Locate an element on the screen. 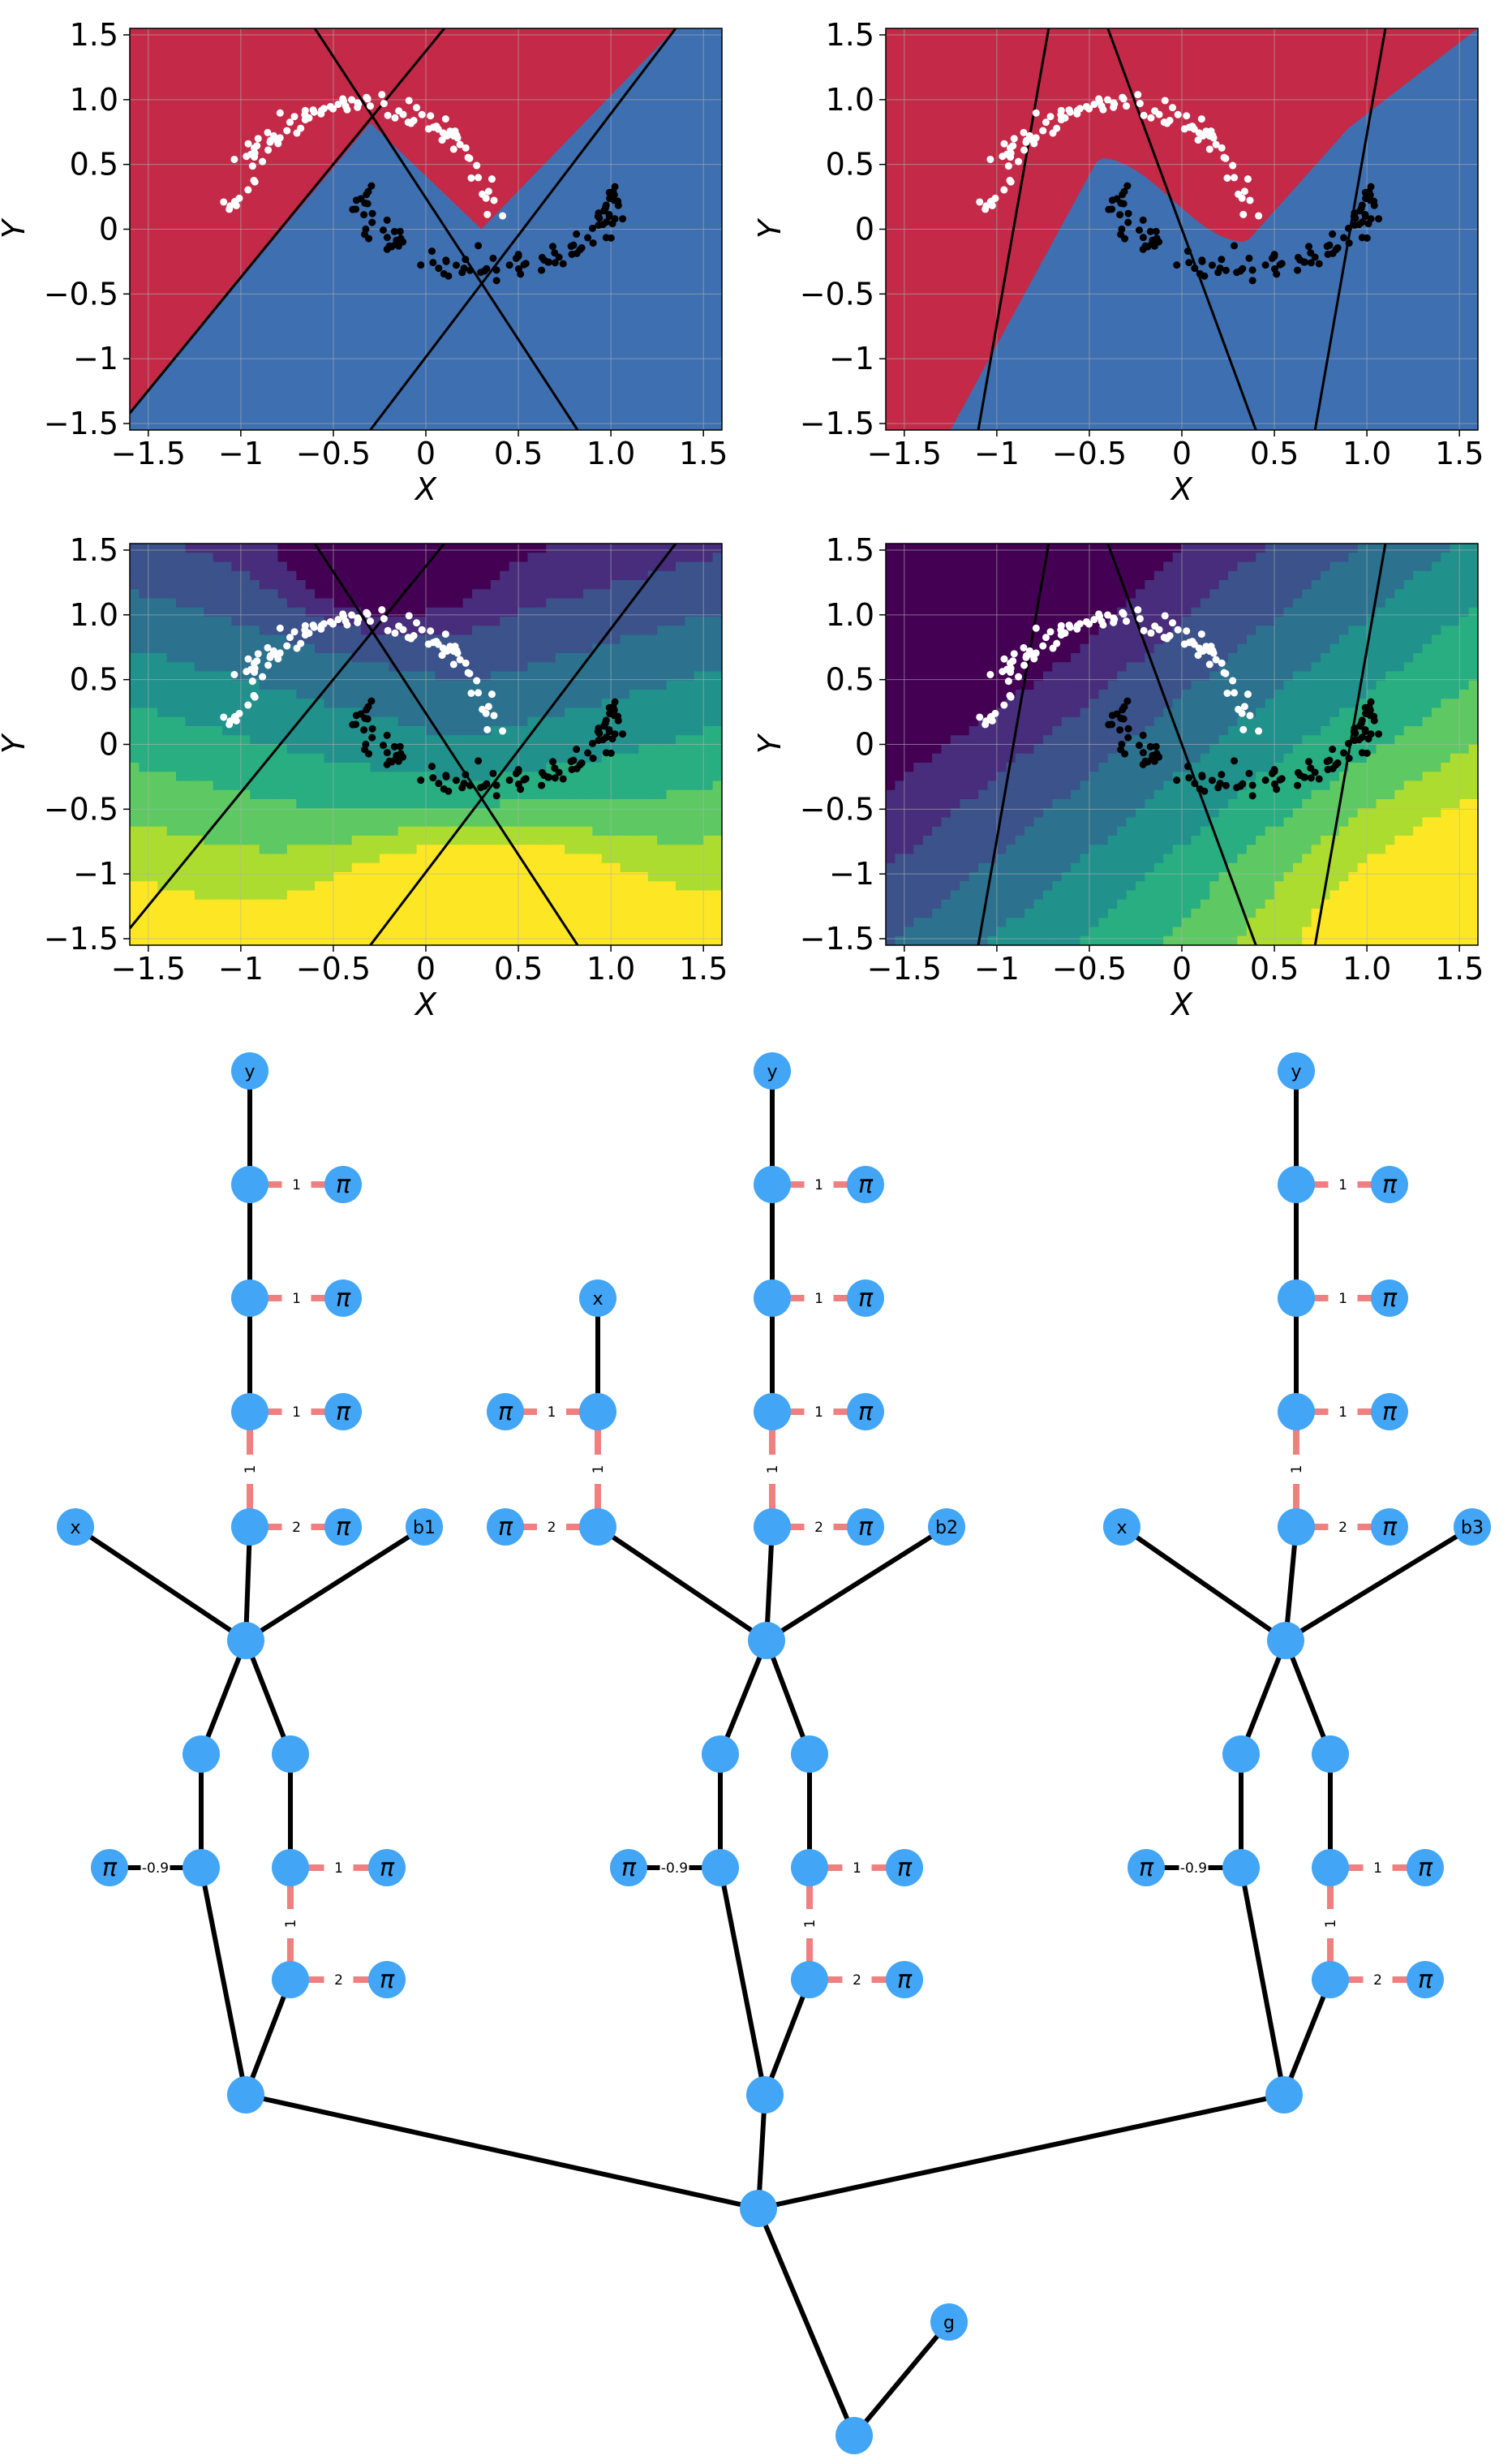 The width and height of the screenshot is (1512, 2464). x-tick-label: −1 is located at coordinates (997, 453).